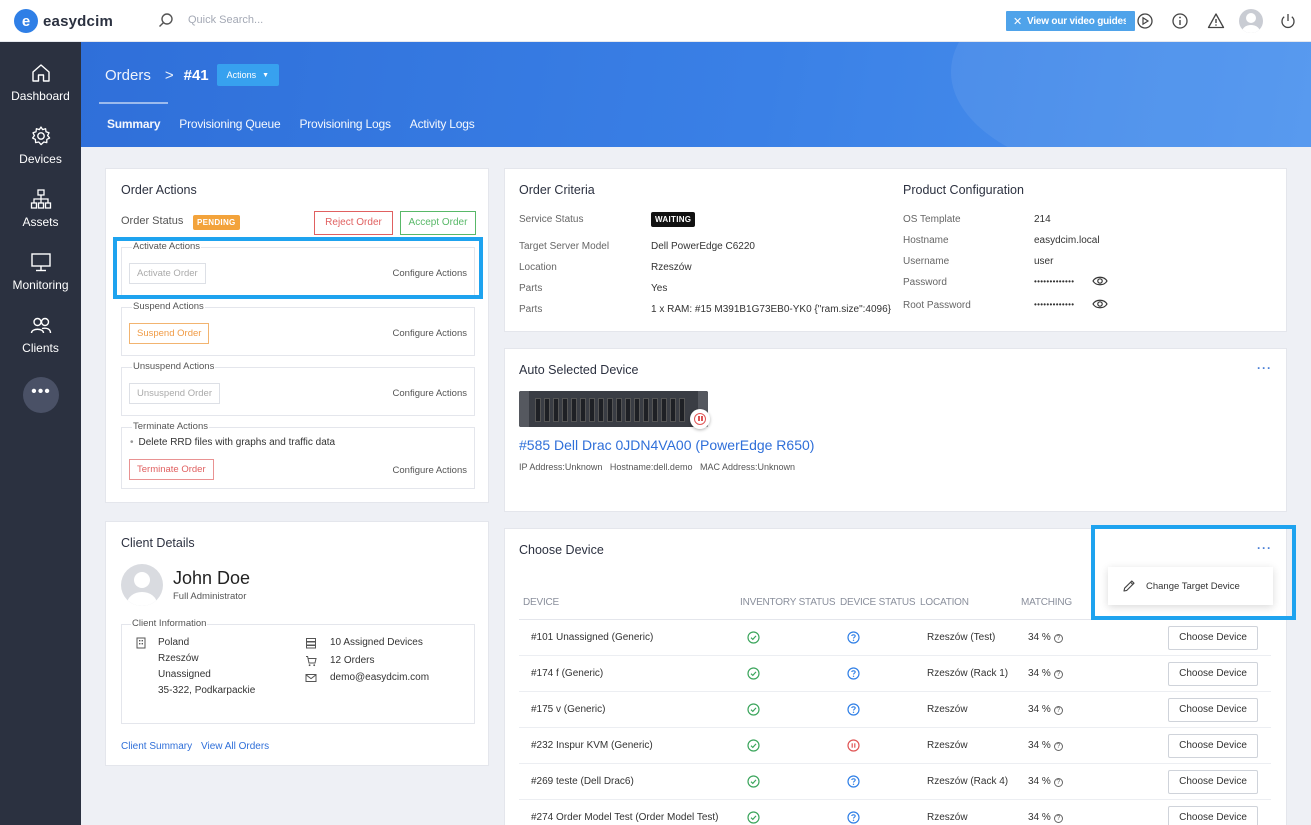 Image resolution: width=1311 pixels, height=825 pixels. What do you see at coordinates (174, 366) in the screenshot?
I see `group-title: Unsuspend Actions` at bounding box center [174, 366].